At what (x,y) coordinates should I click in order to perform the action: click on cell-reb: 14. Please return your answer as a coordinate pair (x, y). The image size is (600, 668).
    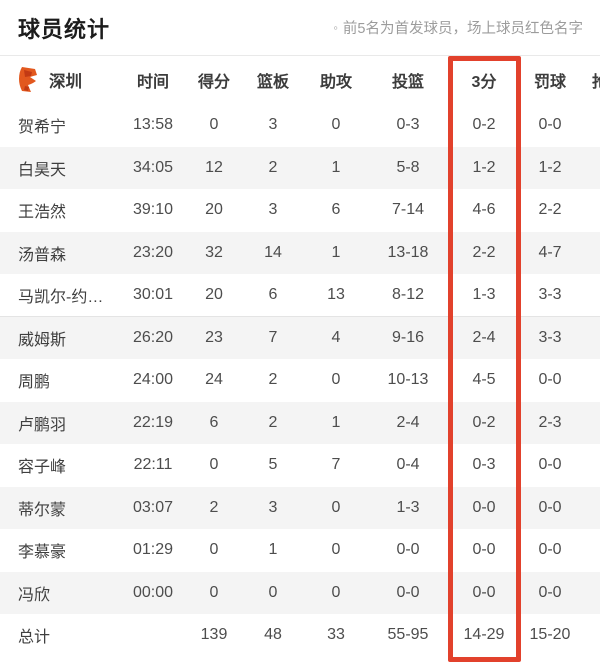
    Looking at the image, I should click on (273, 252).